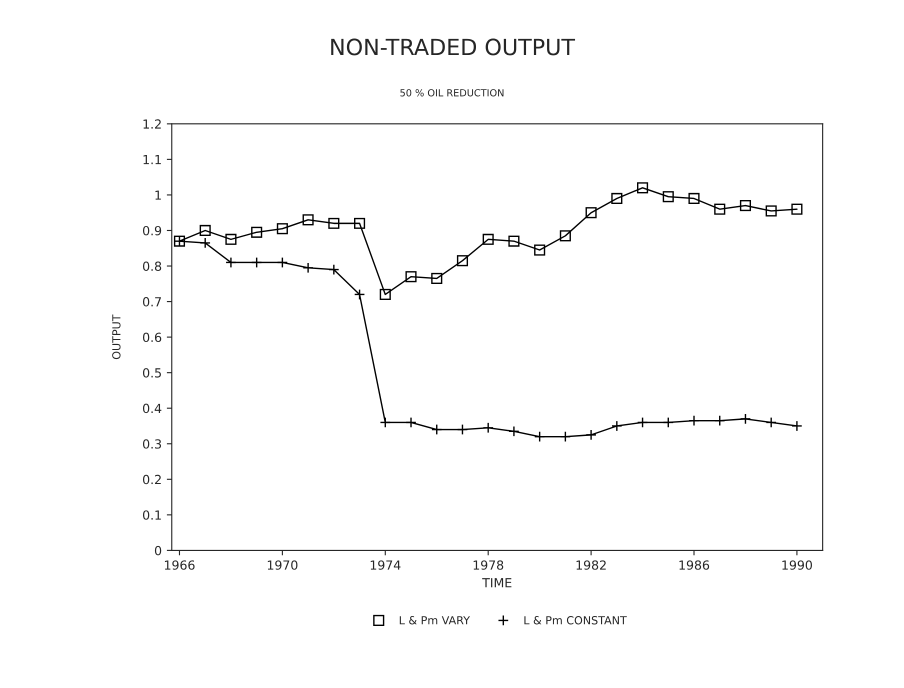 The width and height of the screenshot is (904, 688). Describe the element at coordinates (497, 583) in the screenshot. I see `x-axis-title: TIME` at that location.